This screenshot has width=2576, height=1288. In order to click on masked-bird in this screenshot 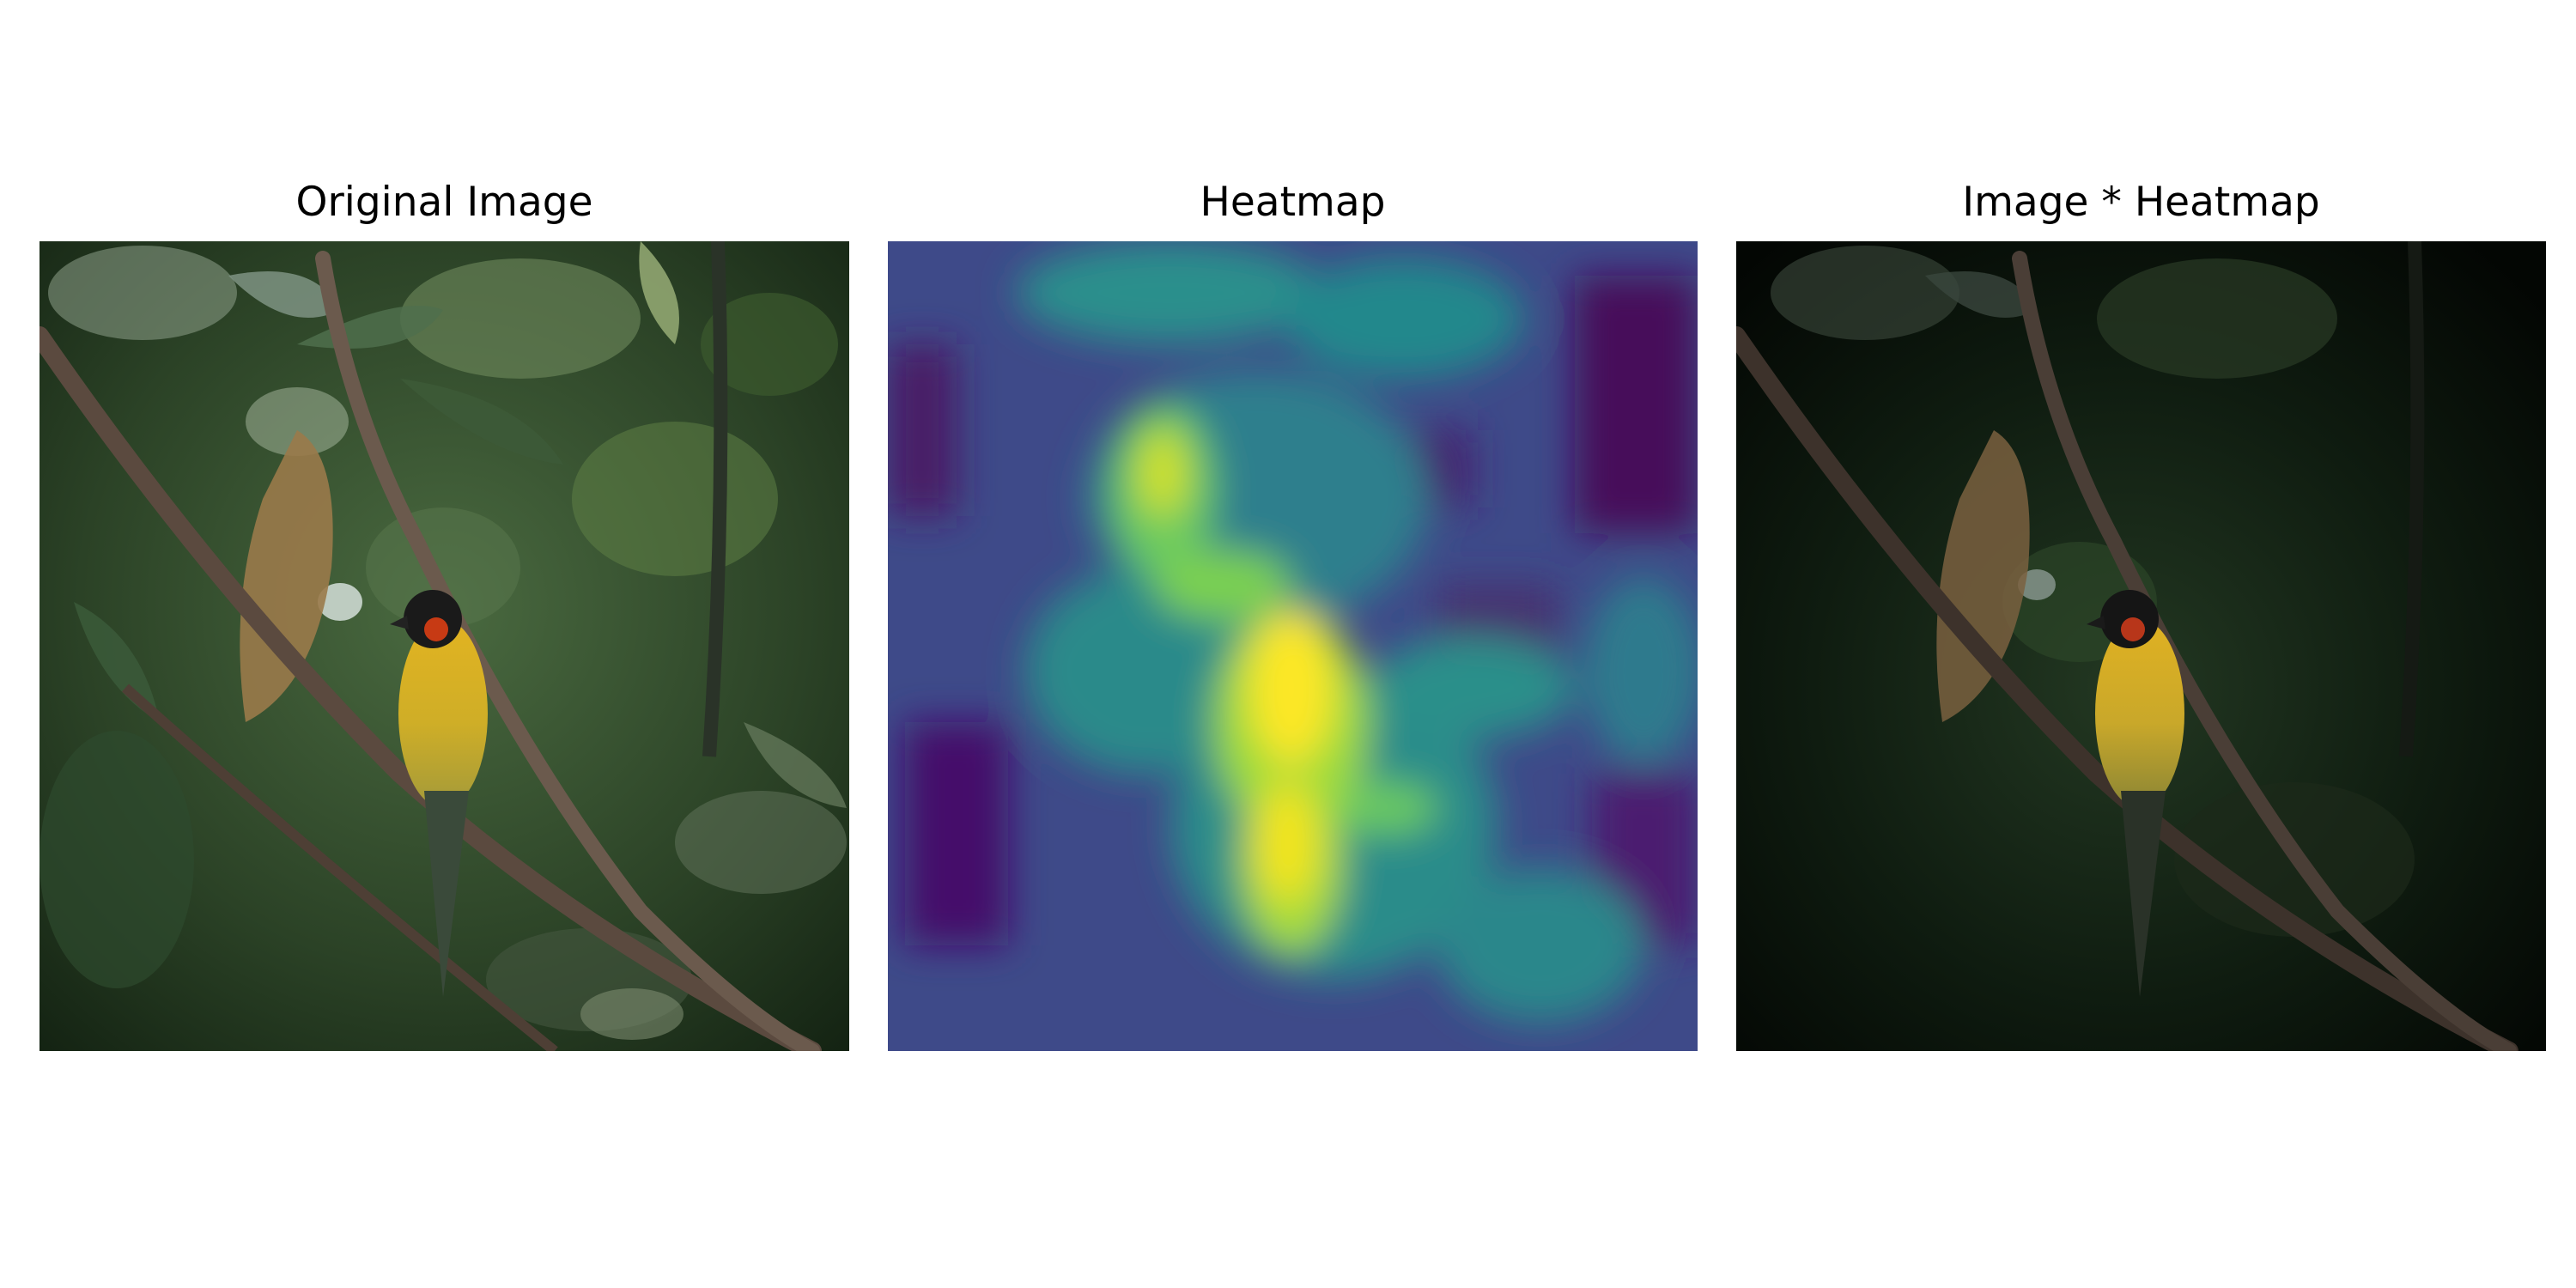, I will do `click(2135, 793)`.